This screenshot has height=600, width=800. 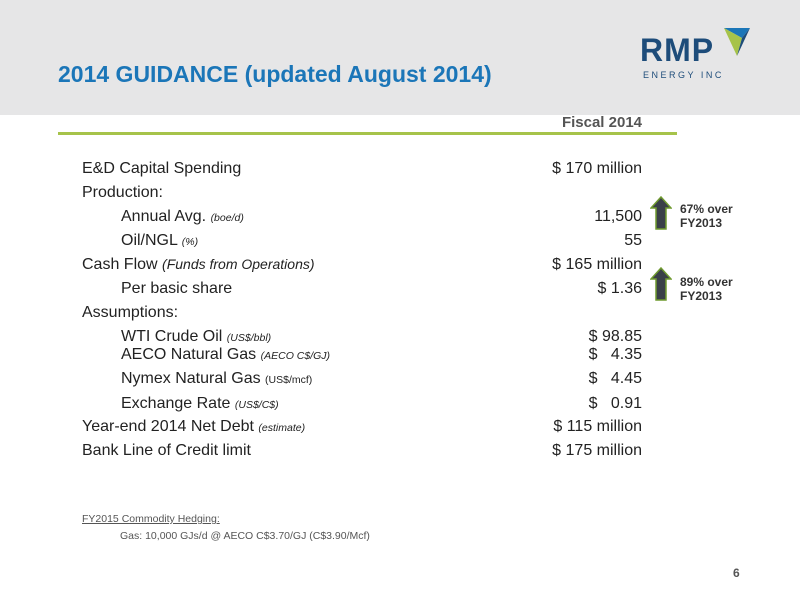 What do you see at coordinates (162, 168) in the screenshot?
I see `row-label: E&D Capital Spending` at bounding box center [162, 168].